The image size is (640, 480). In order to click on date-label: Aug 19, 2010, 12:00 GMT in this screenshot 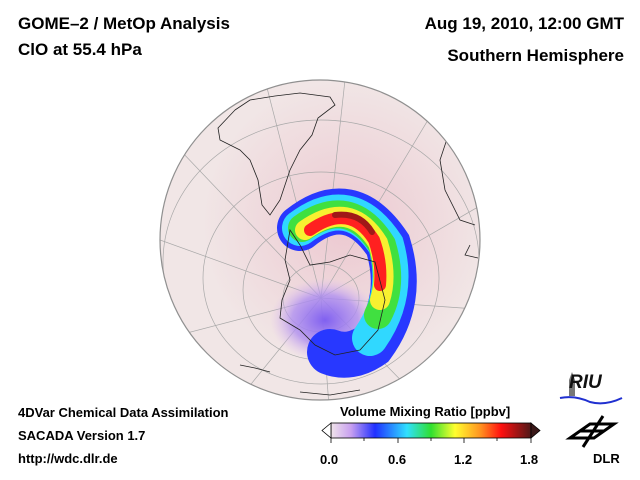, I will do `click(524, 23)`.